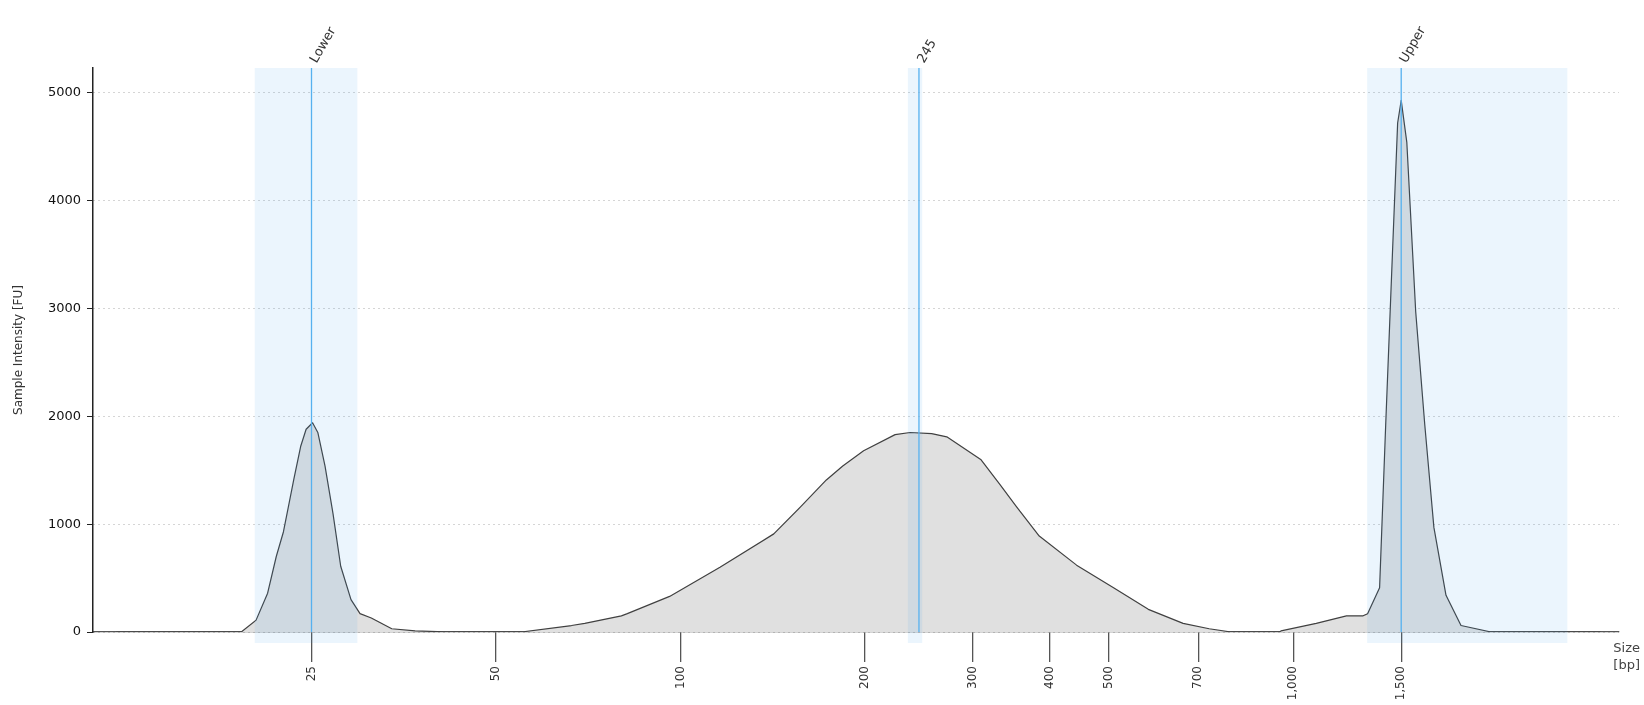 This screenshot has width=1644, height=705. I want to click on y-tick-label: 4000, so click(64, 200).